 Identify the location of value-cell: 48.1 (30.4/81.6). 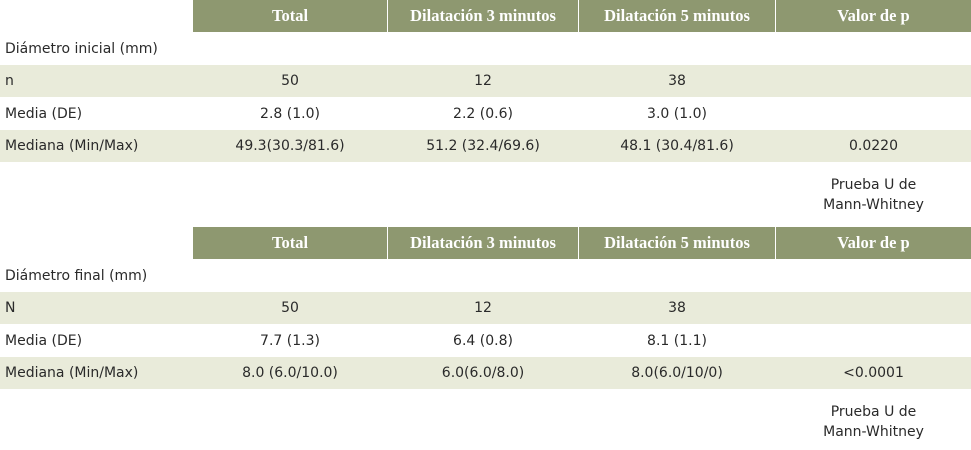
(677, 146).